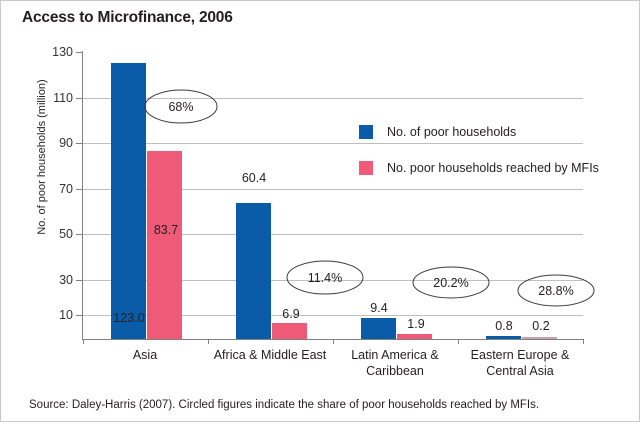  I want to click on annotation-text: 28.8%, so click(556, 290).